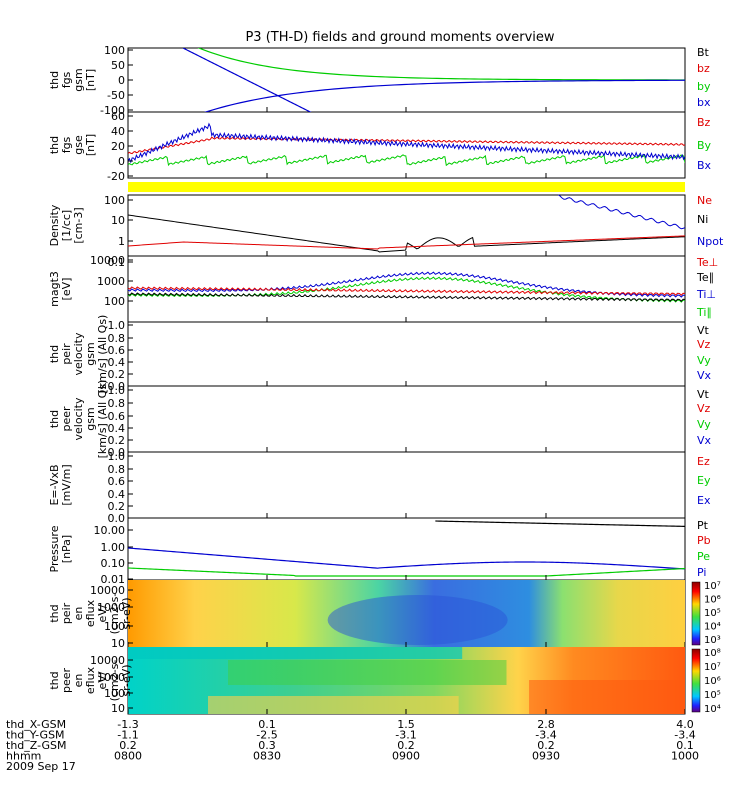 The height and width of the screenshot is (800, 750). What do you see at coordinates (703, 68) in the screenshot?
I see `legend-entry: bz` at bounding box center [703, 68].